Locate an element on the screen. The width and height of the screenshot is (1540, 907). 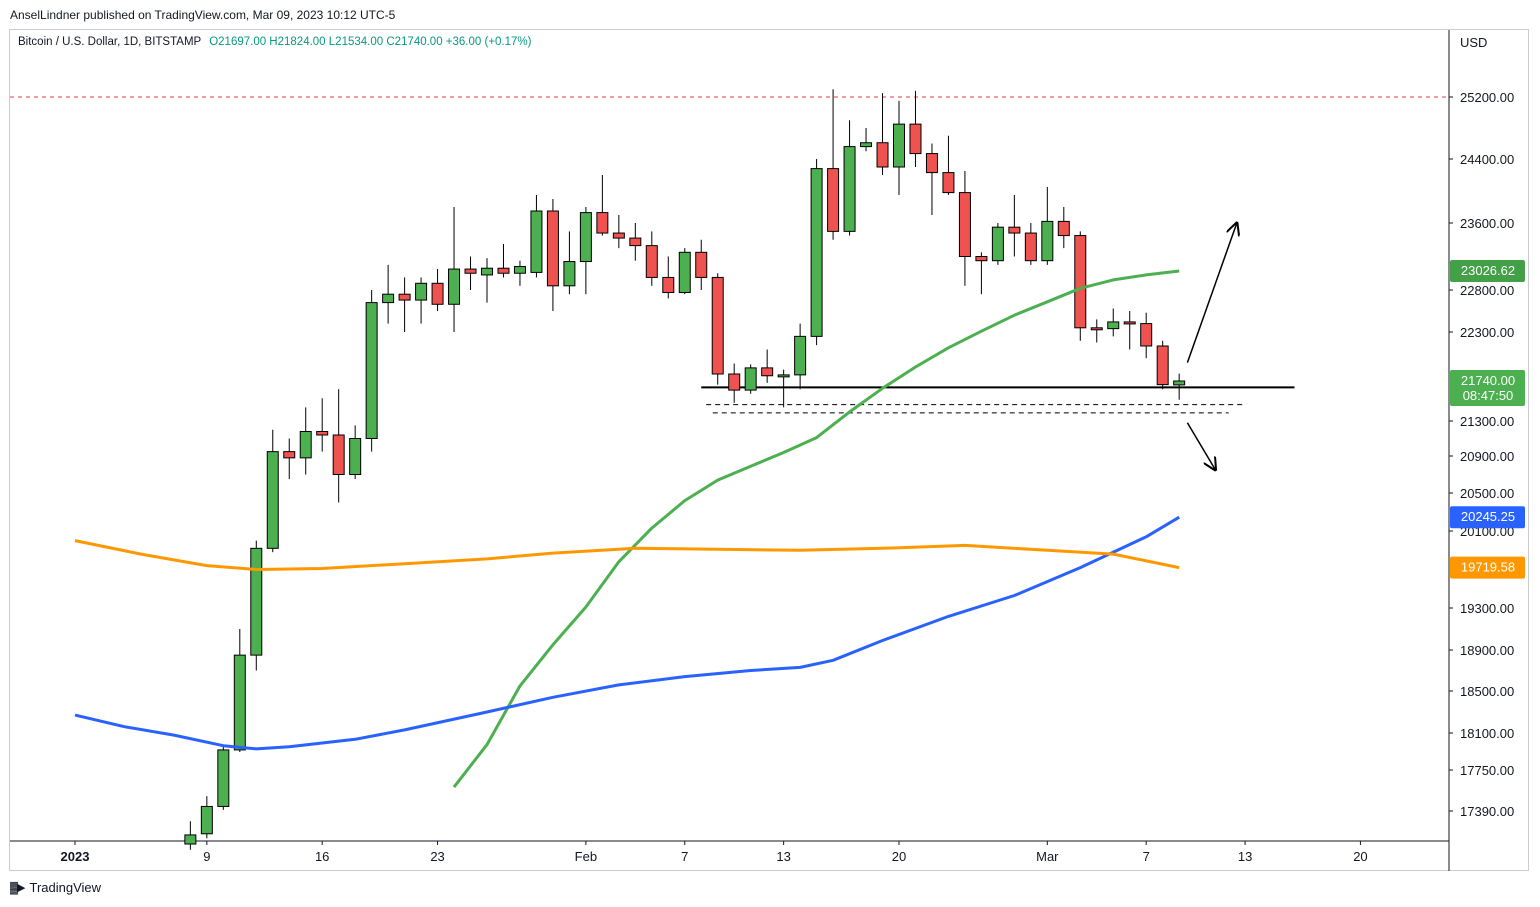
brand-label: TradingView is located at coordinates (65, 887).